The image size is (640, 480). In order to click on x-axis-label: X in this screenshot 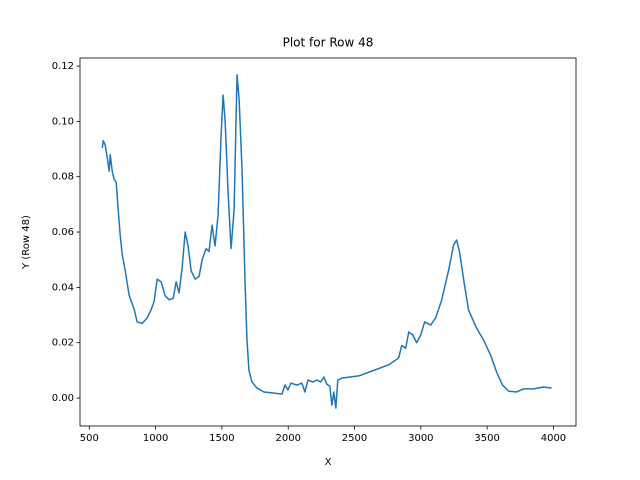, I will do `click(328, 462)`.